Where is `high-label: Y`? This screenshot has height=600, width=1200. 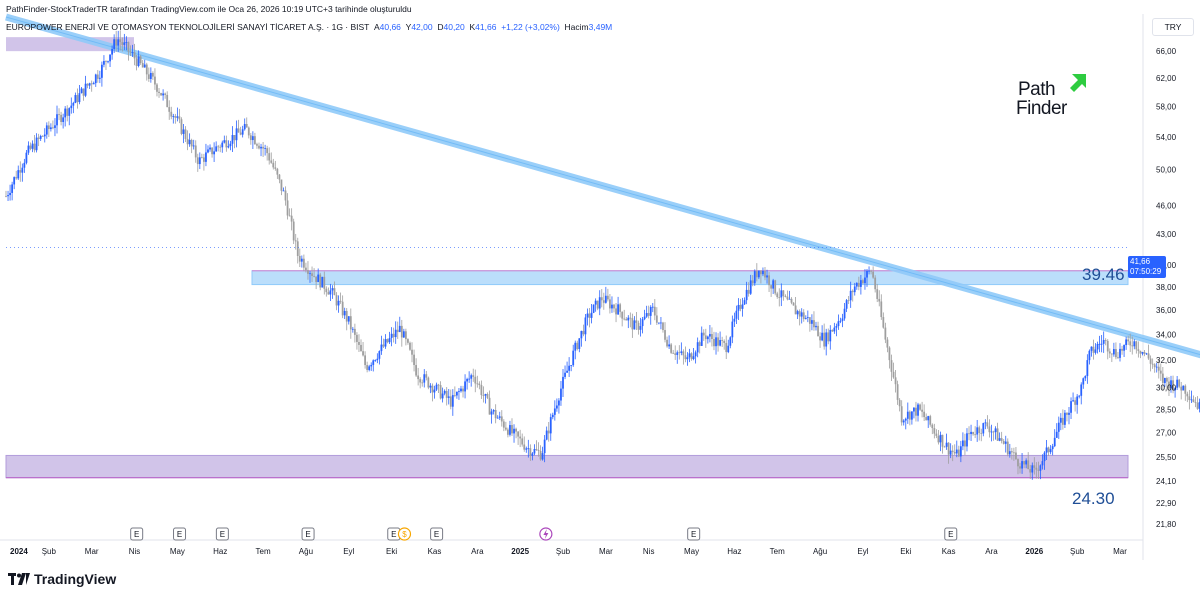 high-label: Y is located at coordinates (408, 27).